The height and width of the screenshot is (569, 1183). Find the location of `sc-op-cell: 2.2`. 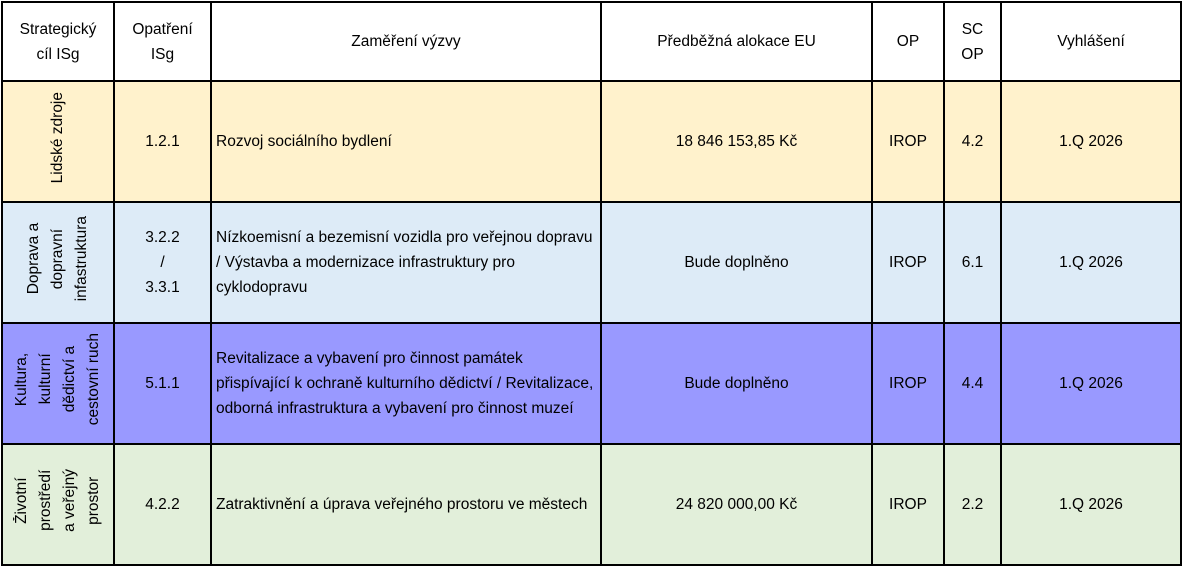

sc-op-cell: 2.2 is located at coordinates (972, 504).